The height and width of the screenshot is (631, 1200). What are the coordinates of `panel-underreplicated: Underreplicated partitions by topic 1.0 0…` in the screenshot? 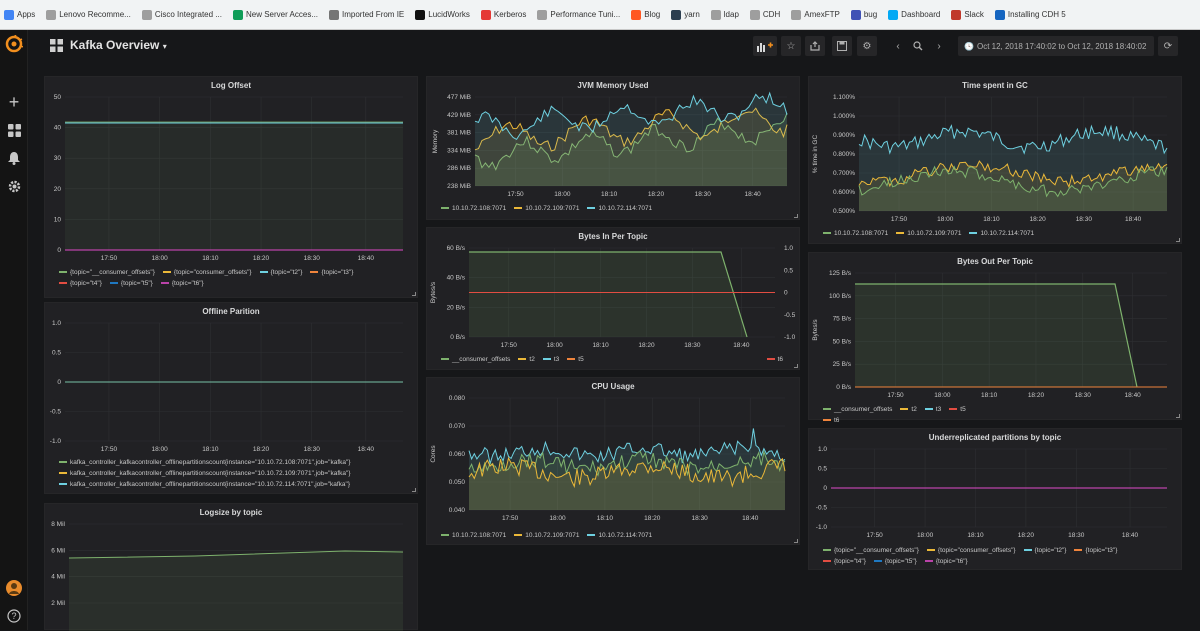 It's located at (995, 499).